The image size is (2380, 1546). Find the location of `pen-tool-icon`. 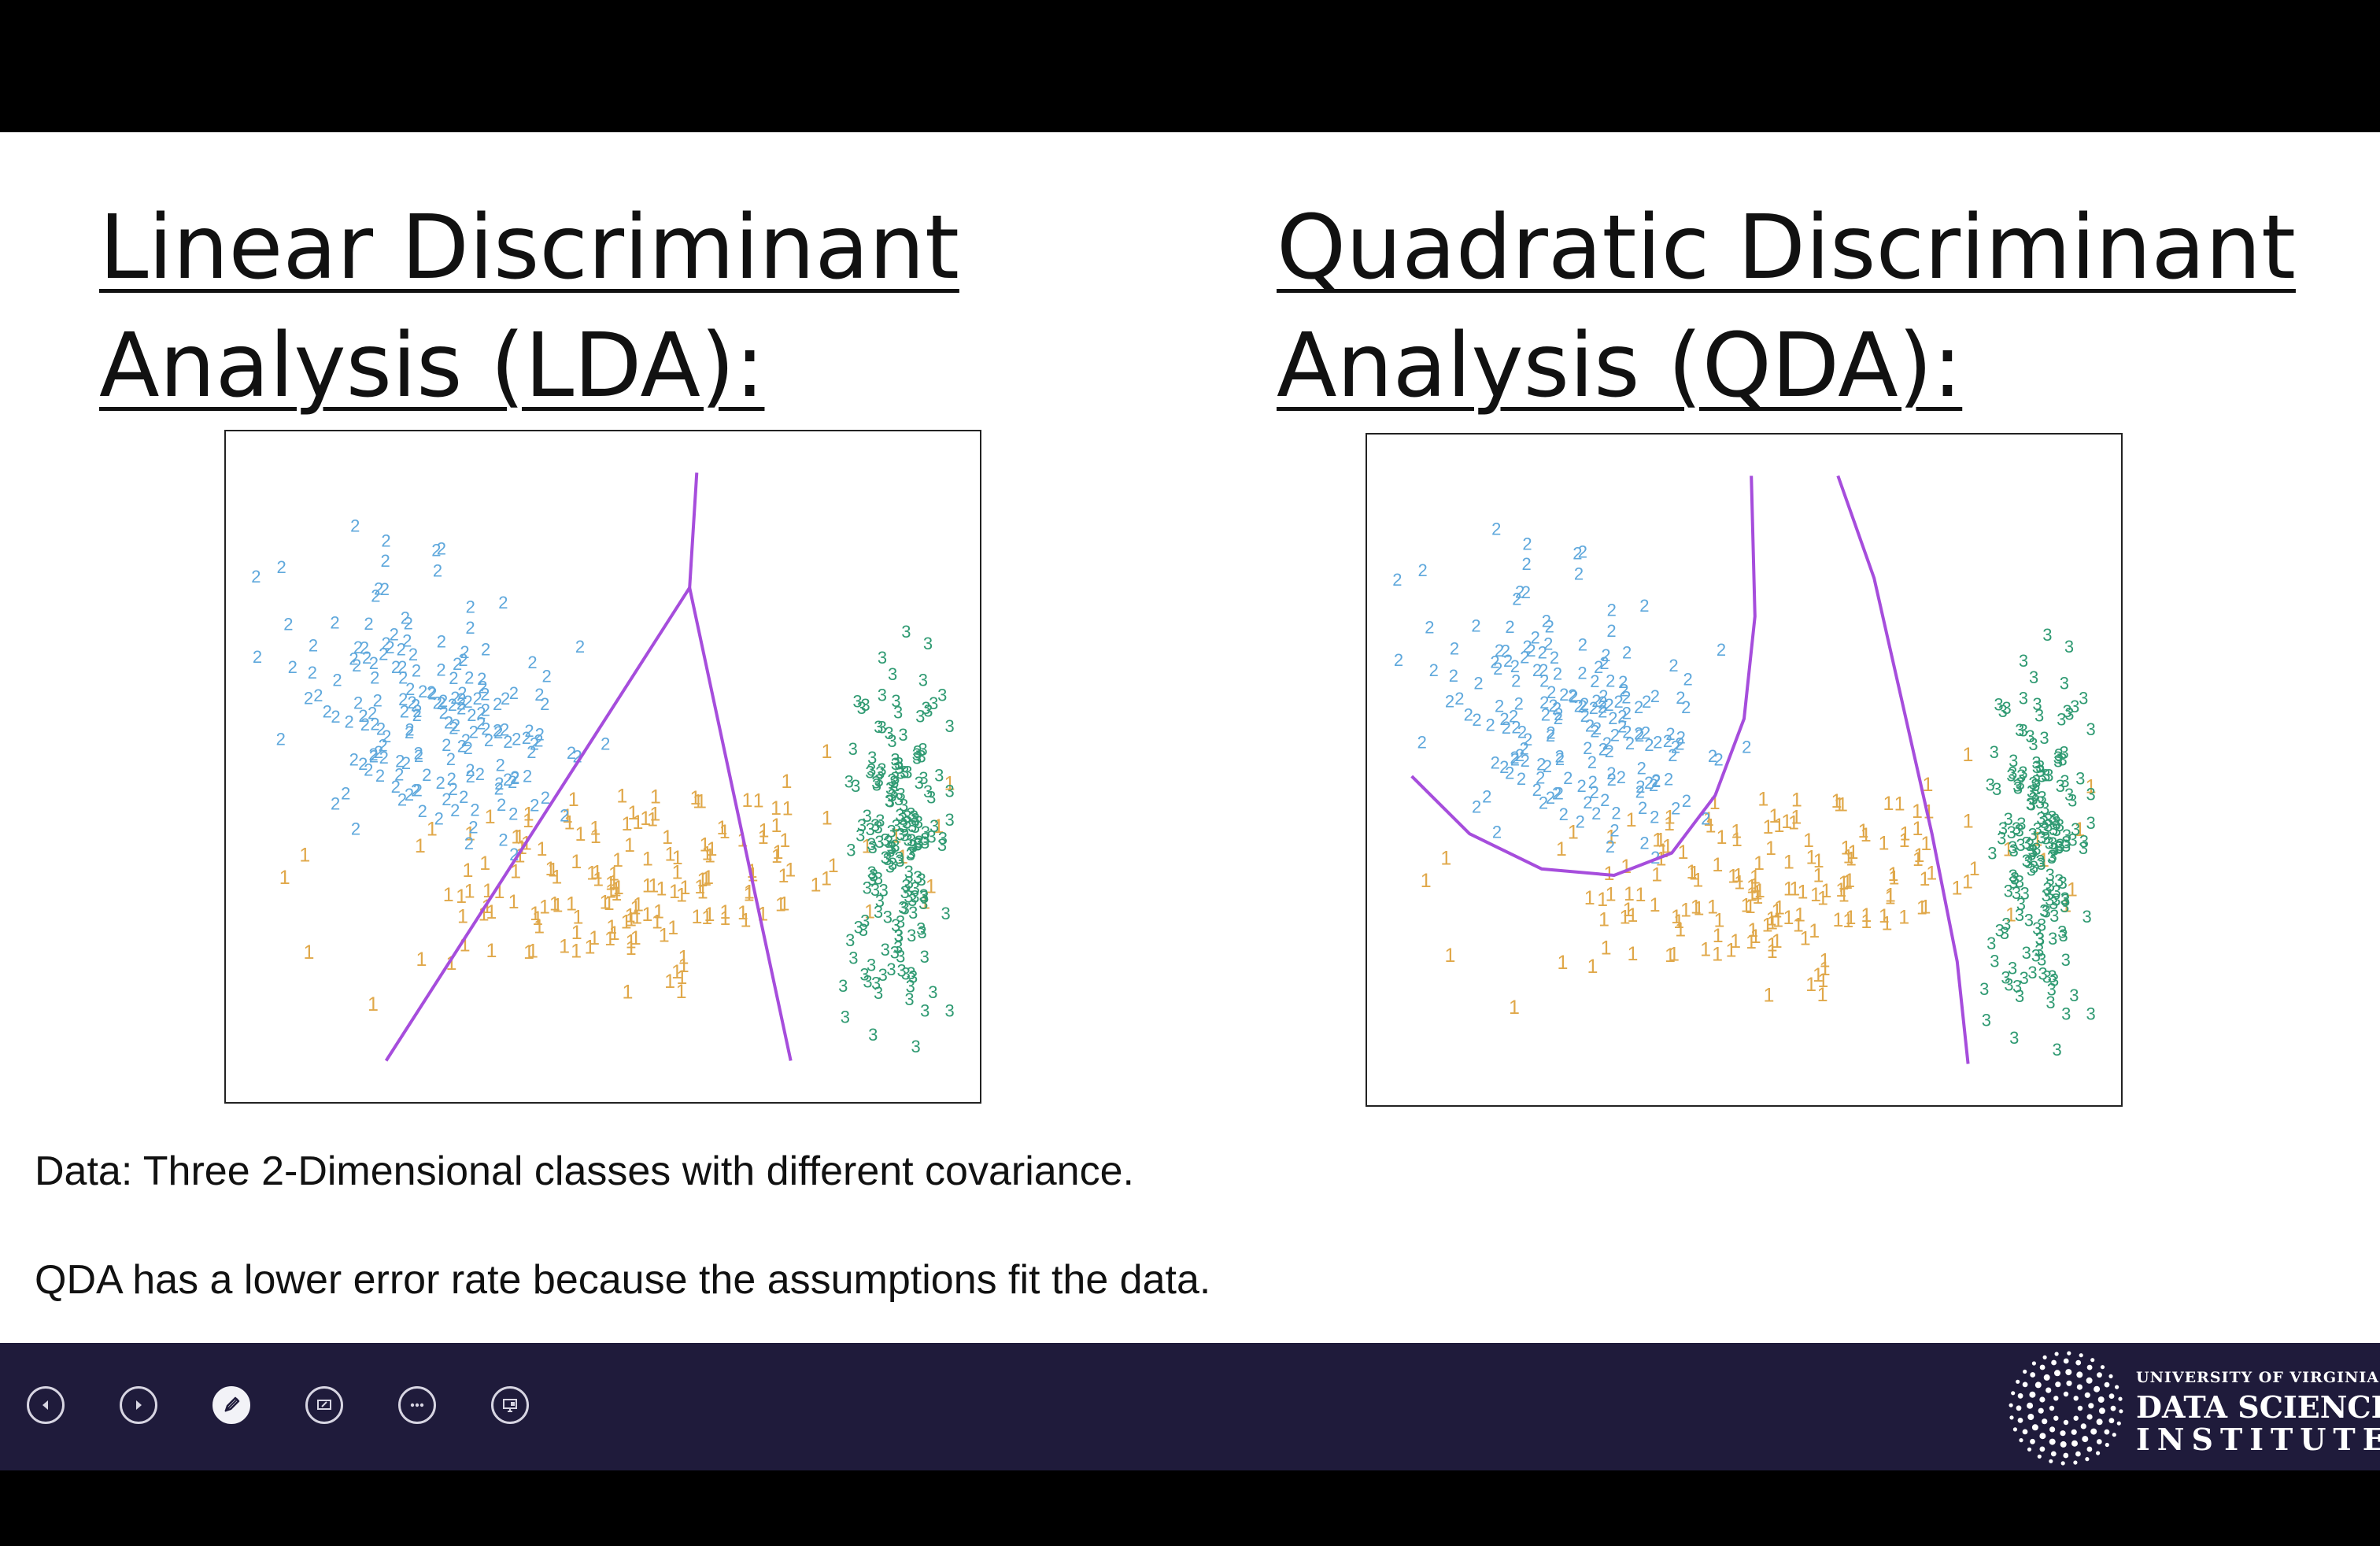

pen-tool-icon is located at coordinates (232, 1404).